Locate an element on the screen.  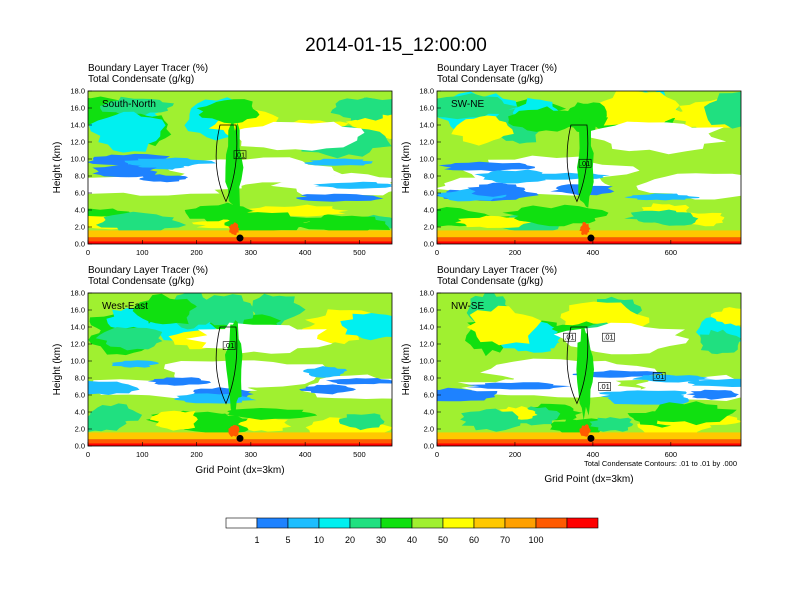
y-tick-label: 12.0 is located at coordinates (426, 142).